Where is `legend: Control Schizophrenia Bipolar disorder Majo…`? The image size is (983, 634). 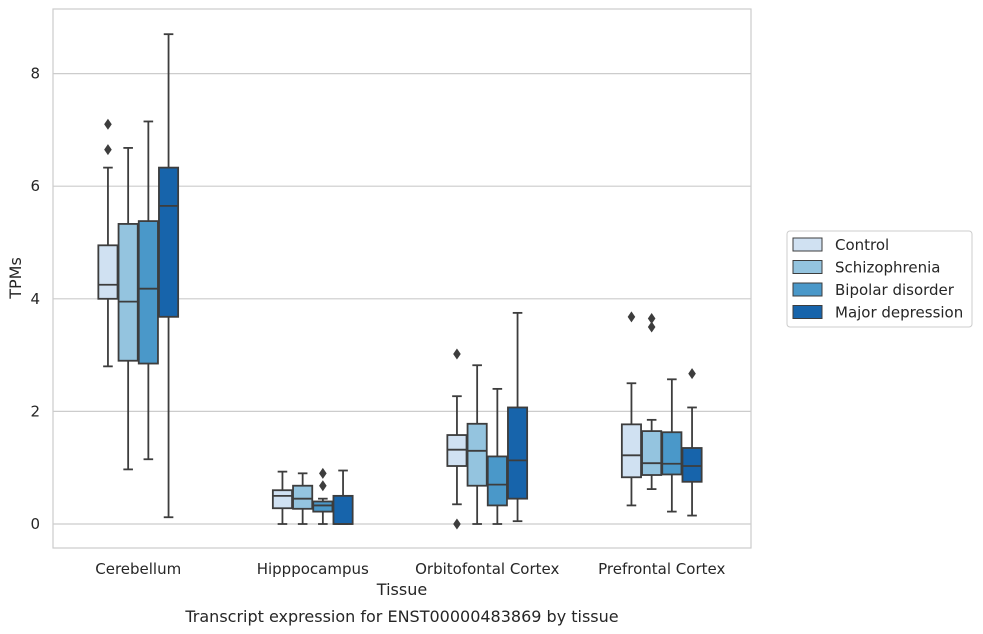 legend: Control Schizophrenia Bipolar disorder Majo… is located at coordinates (879, 279).